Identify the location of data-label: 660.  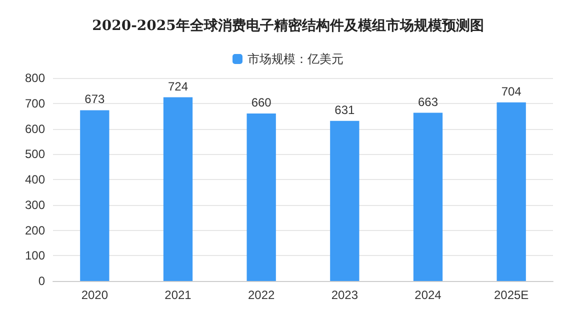
(261, 103).